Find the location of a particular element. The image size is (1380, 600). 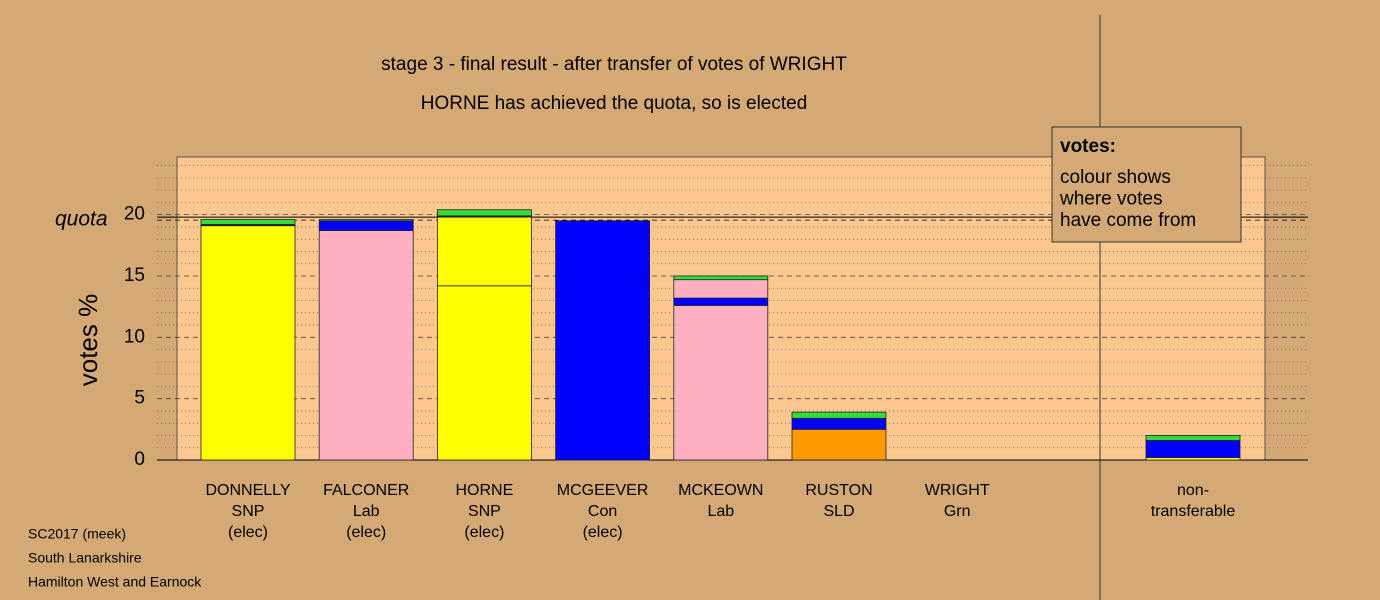

x-tick-label: FALCONER is located at coordinates (366, 490).